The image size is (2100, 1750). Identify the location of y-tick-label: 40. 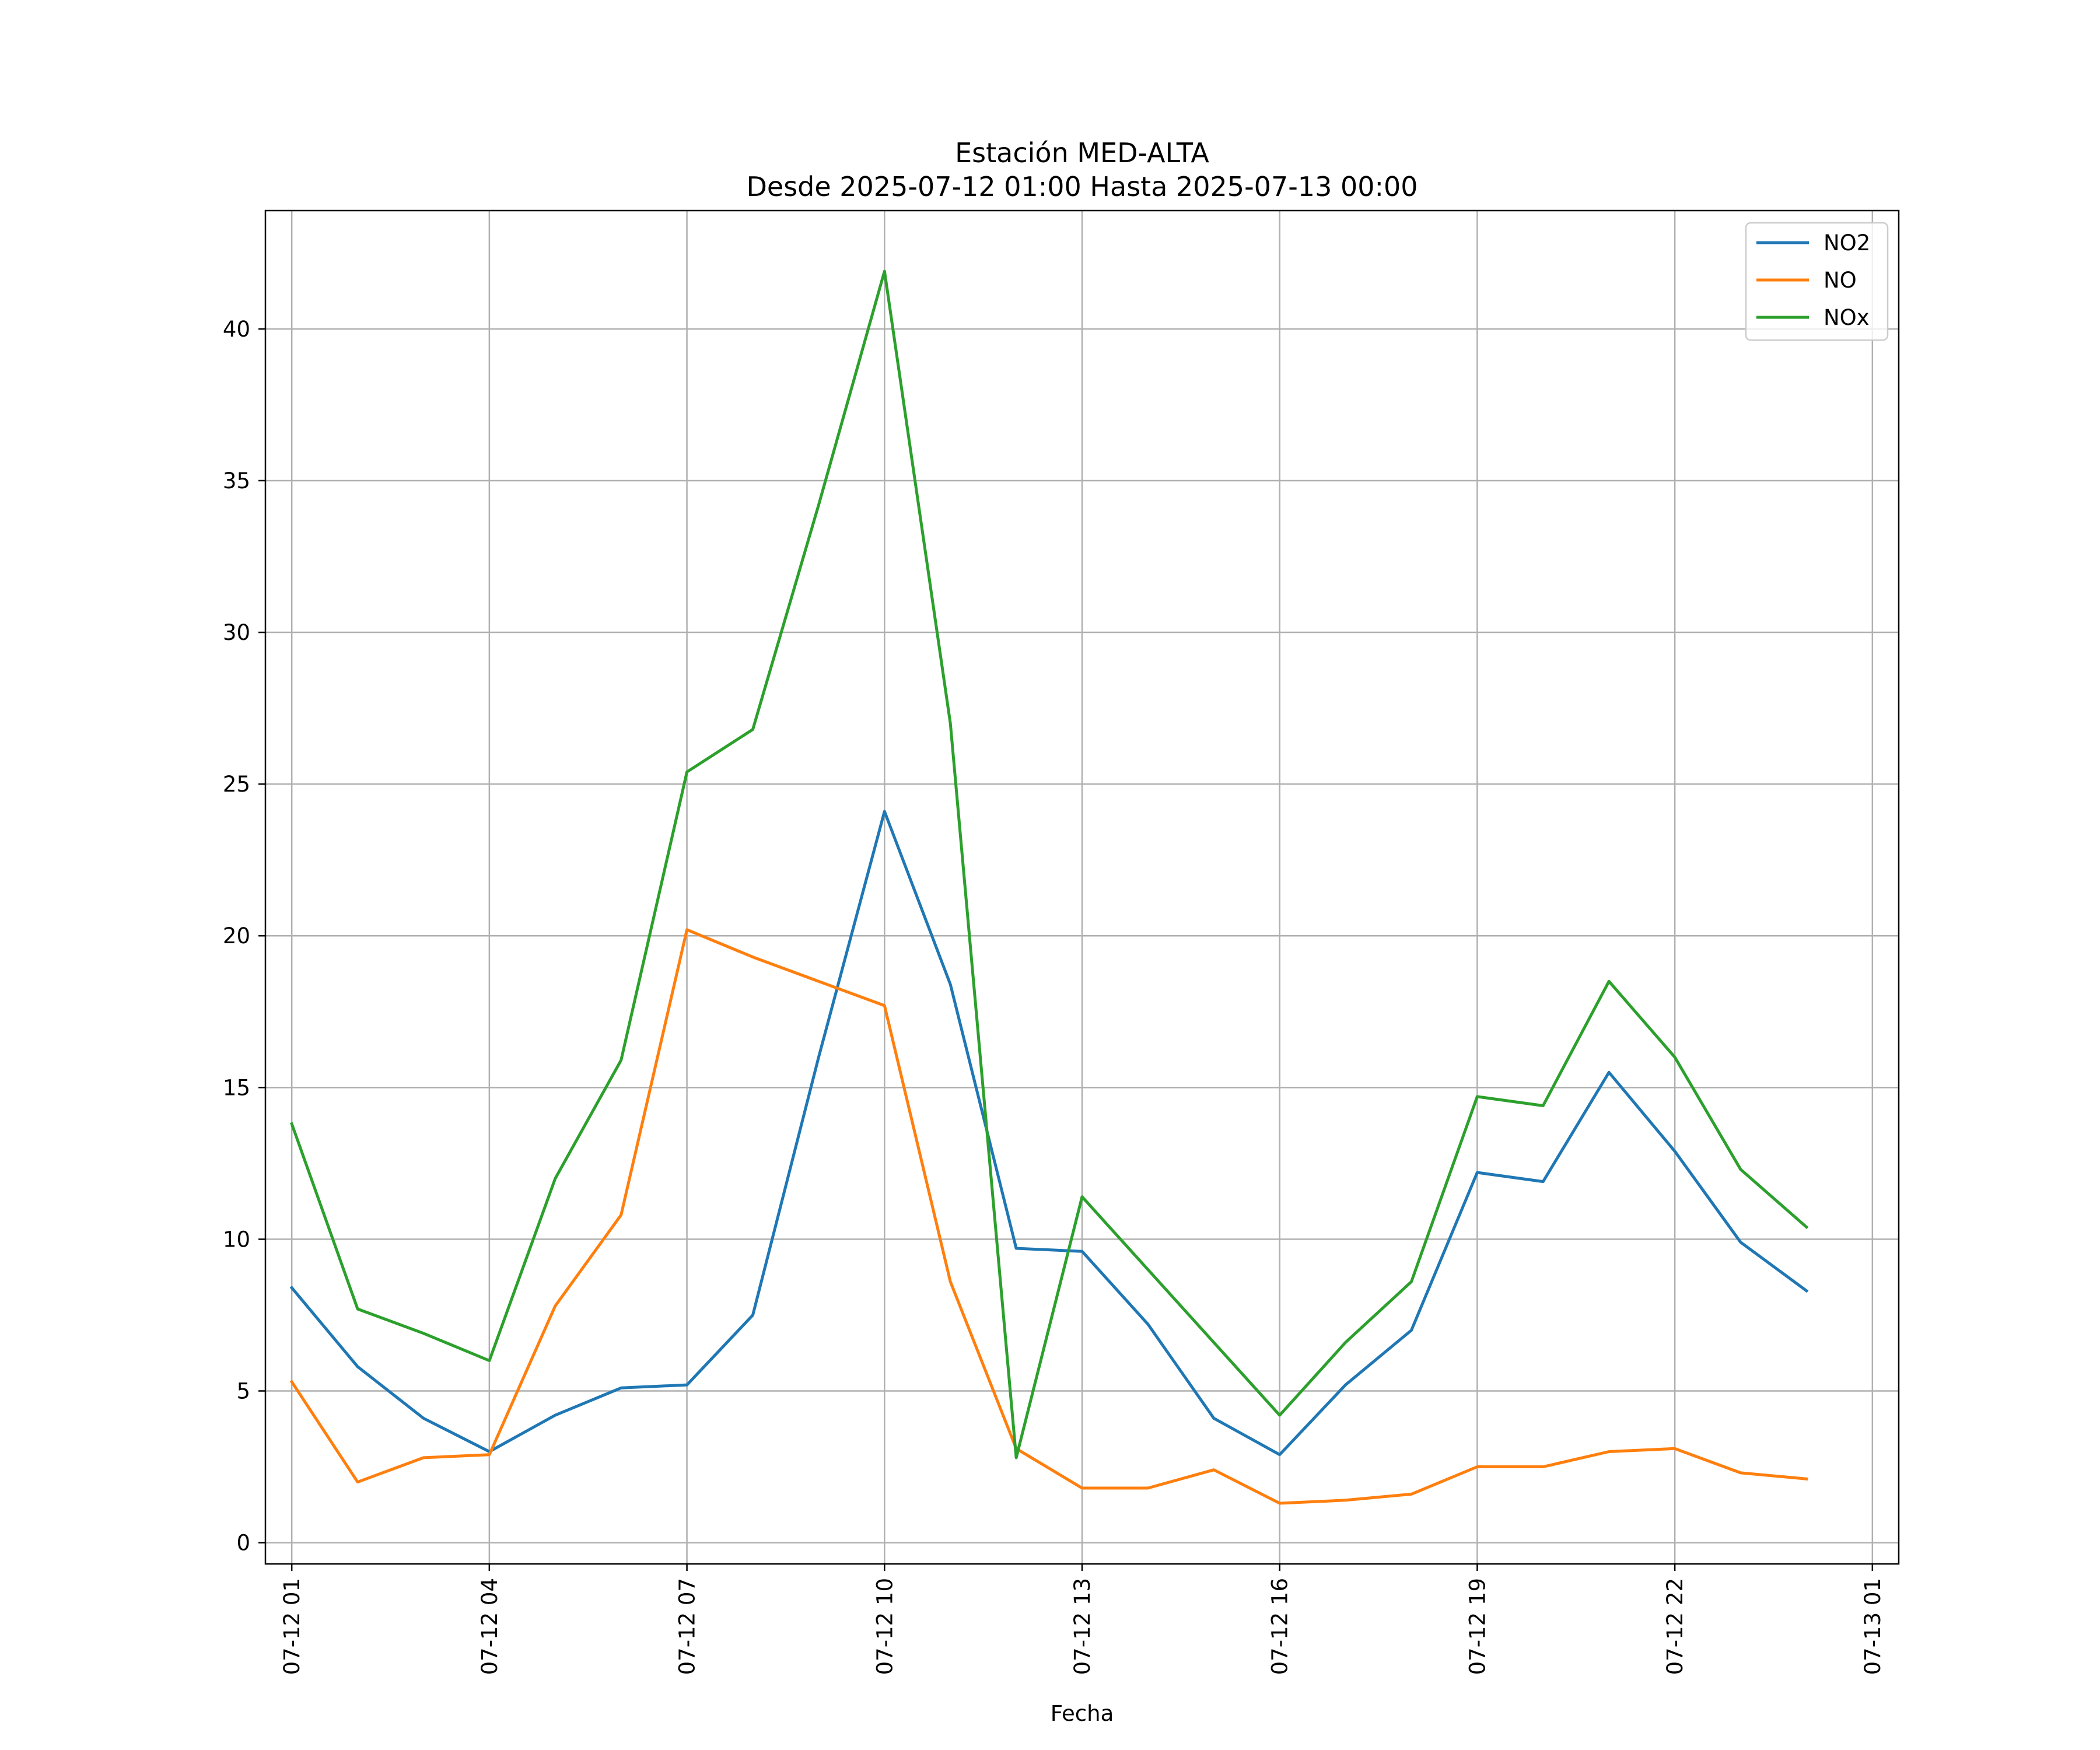
(236, 329).